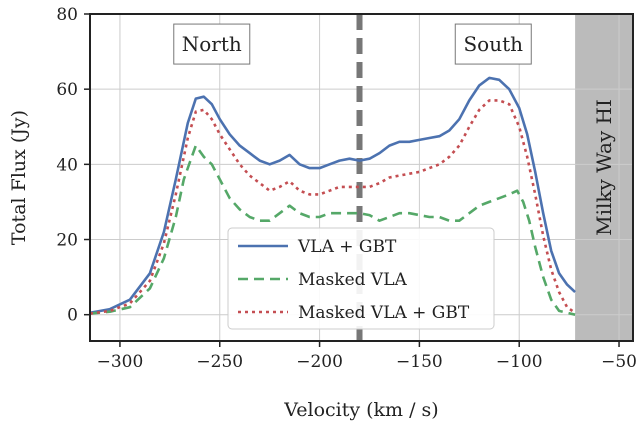 This screenshot has height=422, width=636. What do you see at coordinates (19, 177) in the screenshot?
I see `y-axis-label: Total Flux (Jy)` at bounding box center [19, 177].